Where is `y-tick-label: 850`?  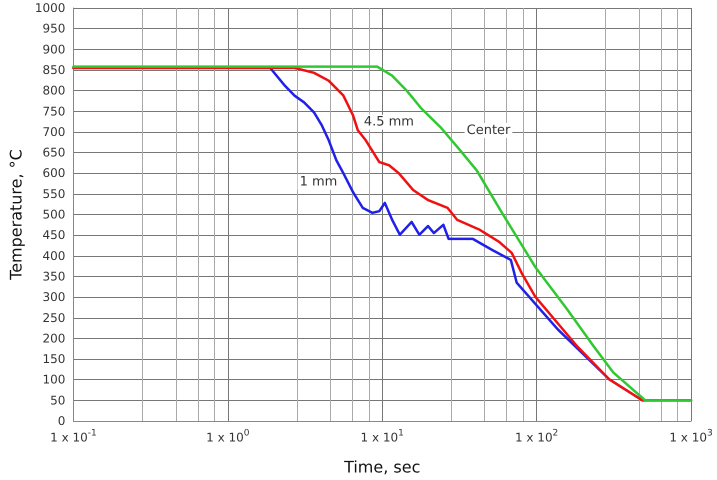
y-tick-label: 850 is located at coordinates (54, 69).